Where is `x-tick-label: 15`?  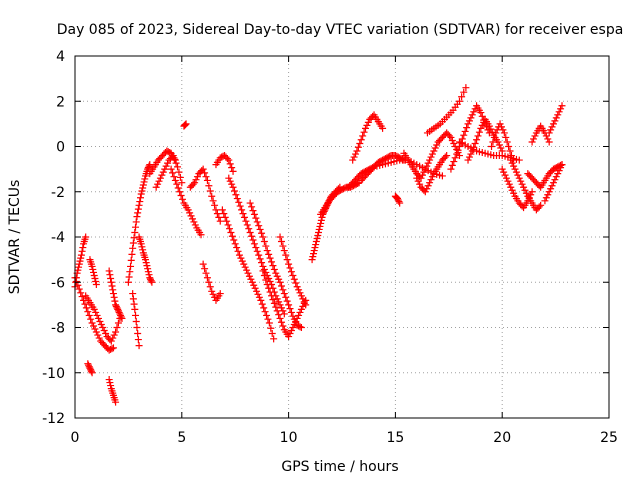 x-tick-label: 15 is located at coordinates (395, 438).